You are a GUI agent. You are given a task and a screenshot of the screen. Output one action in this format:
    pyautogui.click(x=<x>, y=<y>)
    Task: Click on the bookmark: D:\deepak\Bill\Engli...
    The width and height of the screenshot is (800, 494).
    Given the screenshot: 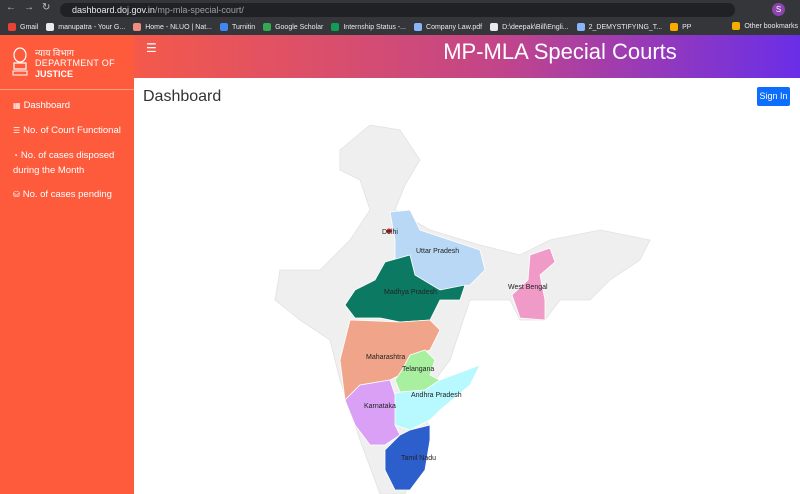 What is the action you would take?
    pyautogui.click(x=529, y=27)
    